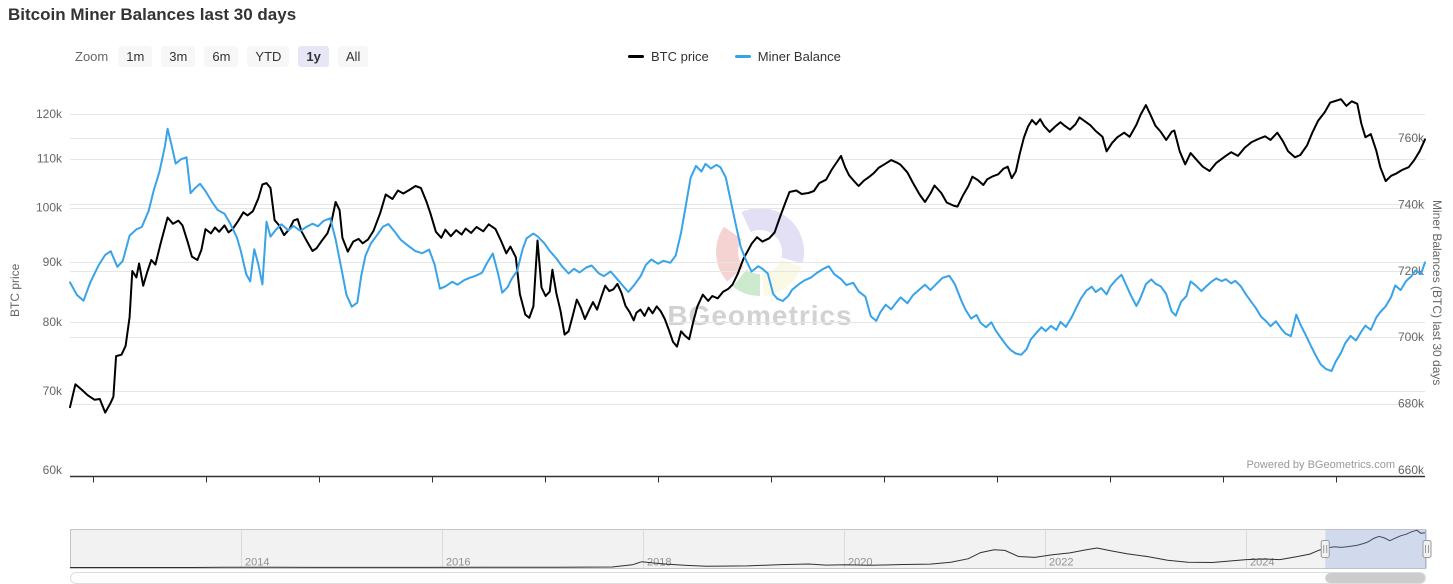 The width and height of the screenshot is (1453, 584). I want to click on range-selector: Zoom 1m 3m 6m YTD 1y All, so click(222, 56).